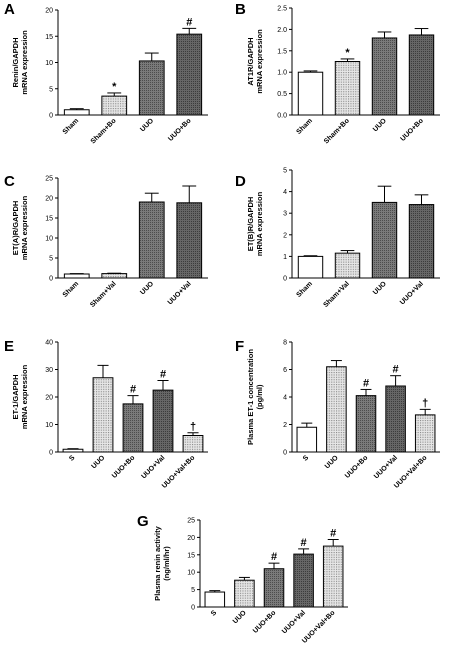  I want to click on y-tick-label: 1.5, so click(282, 51).